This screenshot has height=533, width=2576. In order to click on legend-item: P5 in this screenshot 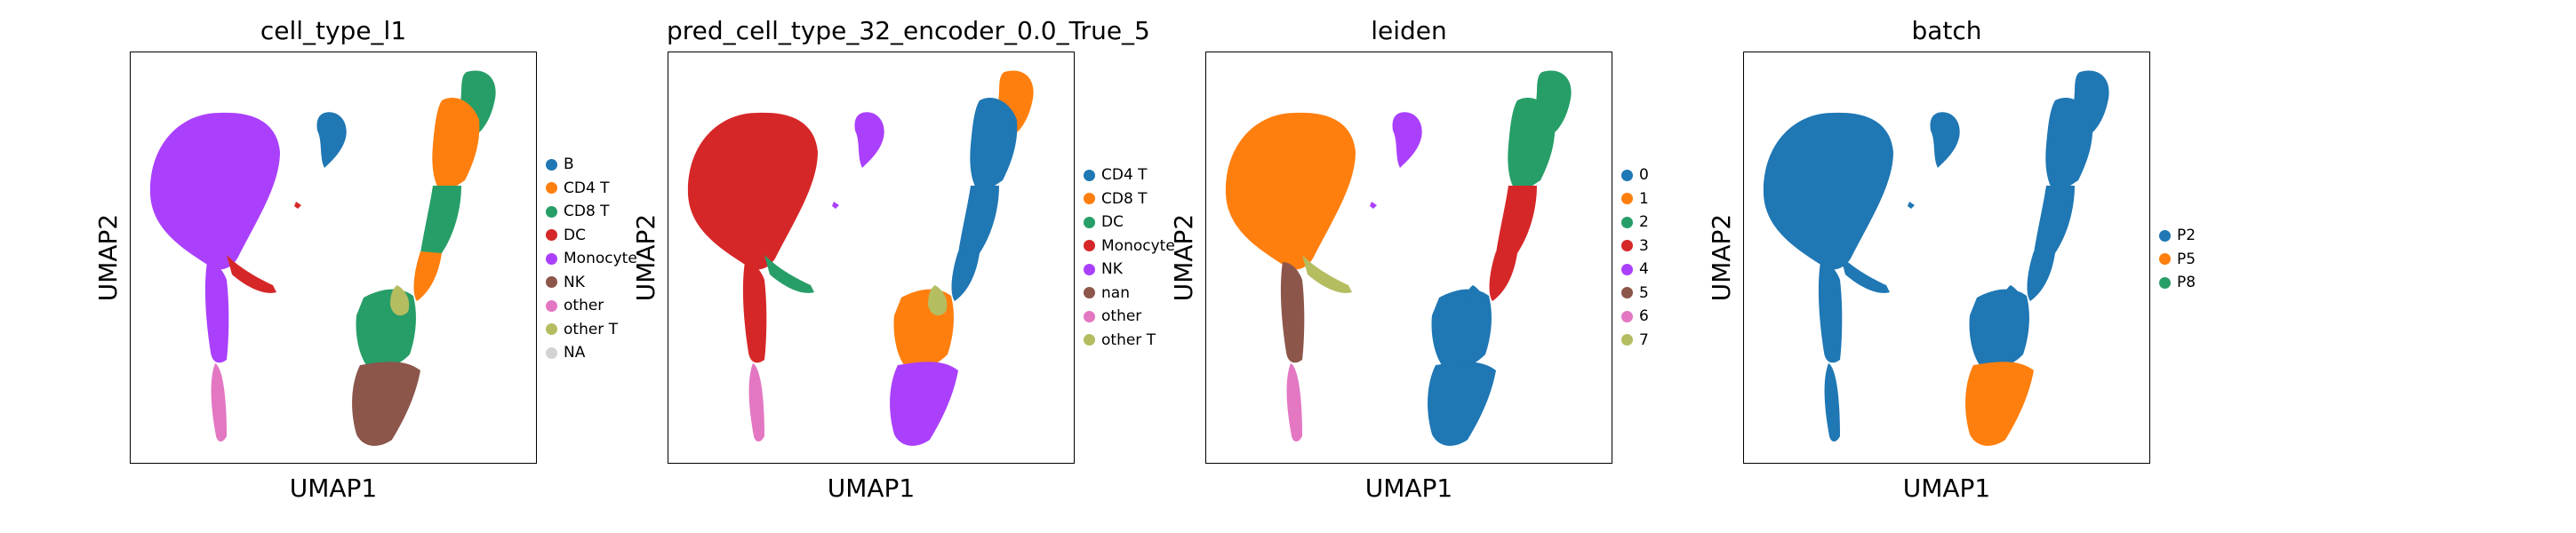, I will do `click(2177, 260)`.